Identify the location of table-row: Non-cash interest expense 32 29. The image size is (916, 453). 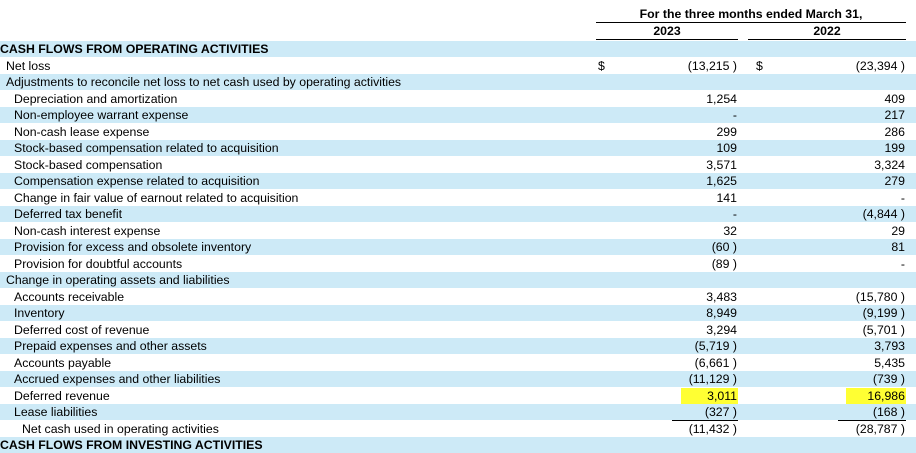
(458, 231).